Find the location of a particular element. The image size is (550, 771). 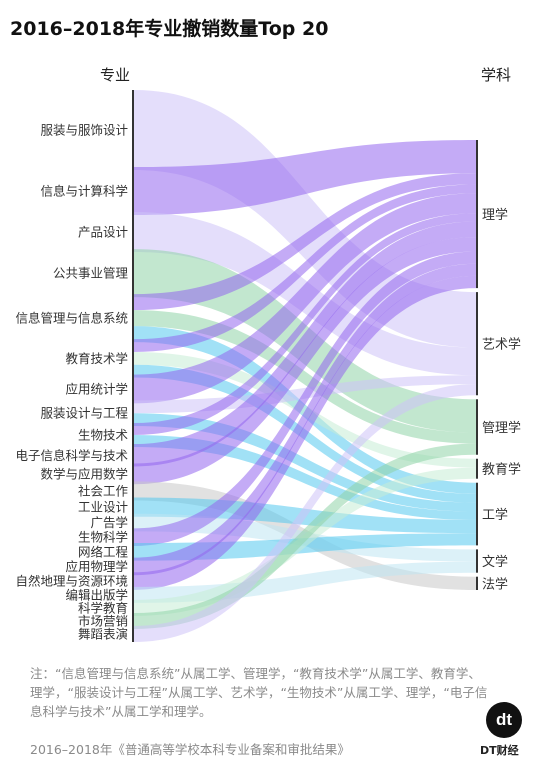

major-label: 科学教育 is located at coordinates (103, 607).